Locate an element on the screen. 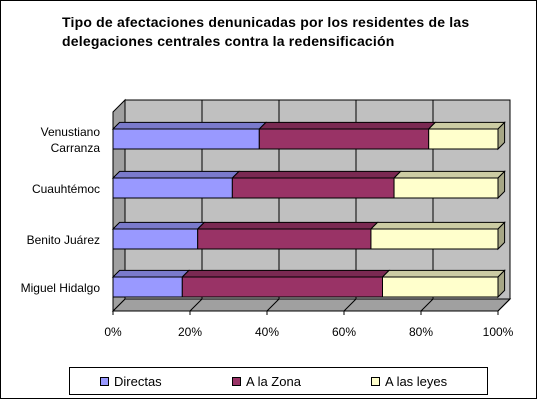 The image size is (540, 403). legend-label: Directas is located at coordinates (138, 381).